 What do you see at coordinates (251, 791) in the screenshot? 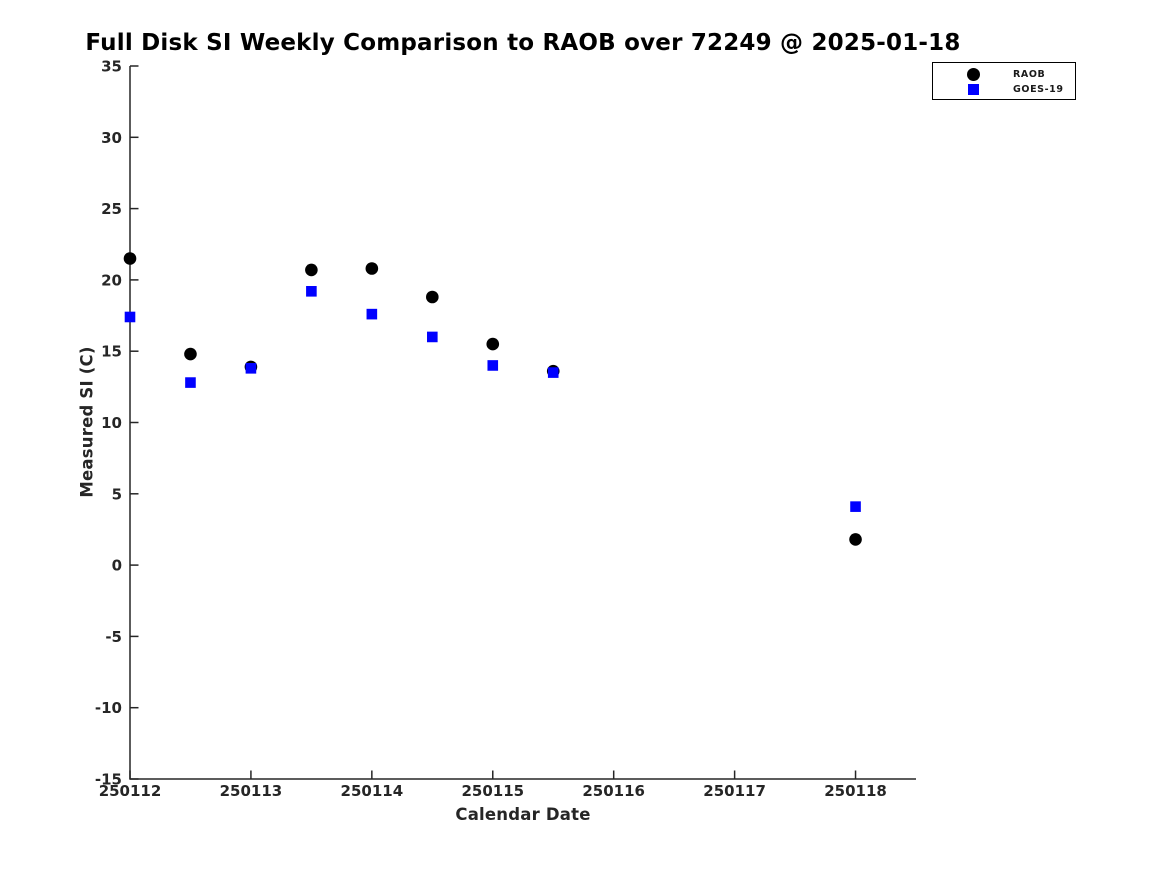
I see `x-tick-label: 250113` at bounding box center [251, 791].